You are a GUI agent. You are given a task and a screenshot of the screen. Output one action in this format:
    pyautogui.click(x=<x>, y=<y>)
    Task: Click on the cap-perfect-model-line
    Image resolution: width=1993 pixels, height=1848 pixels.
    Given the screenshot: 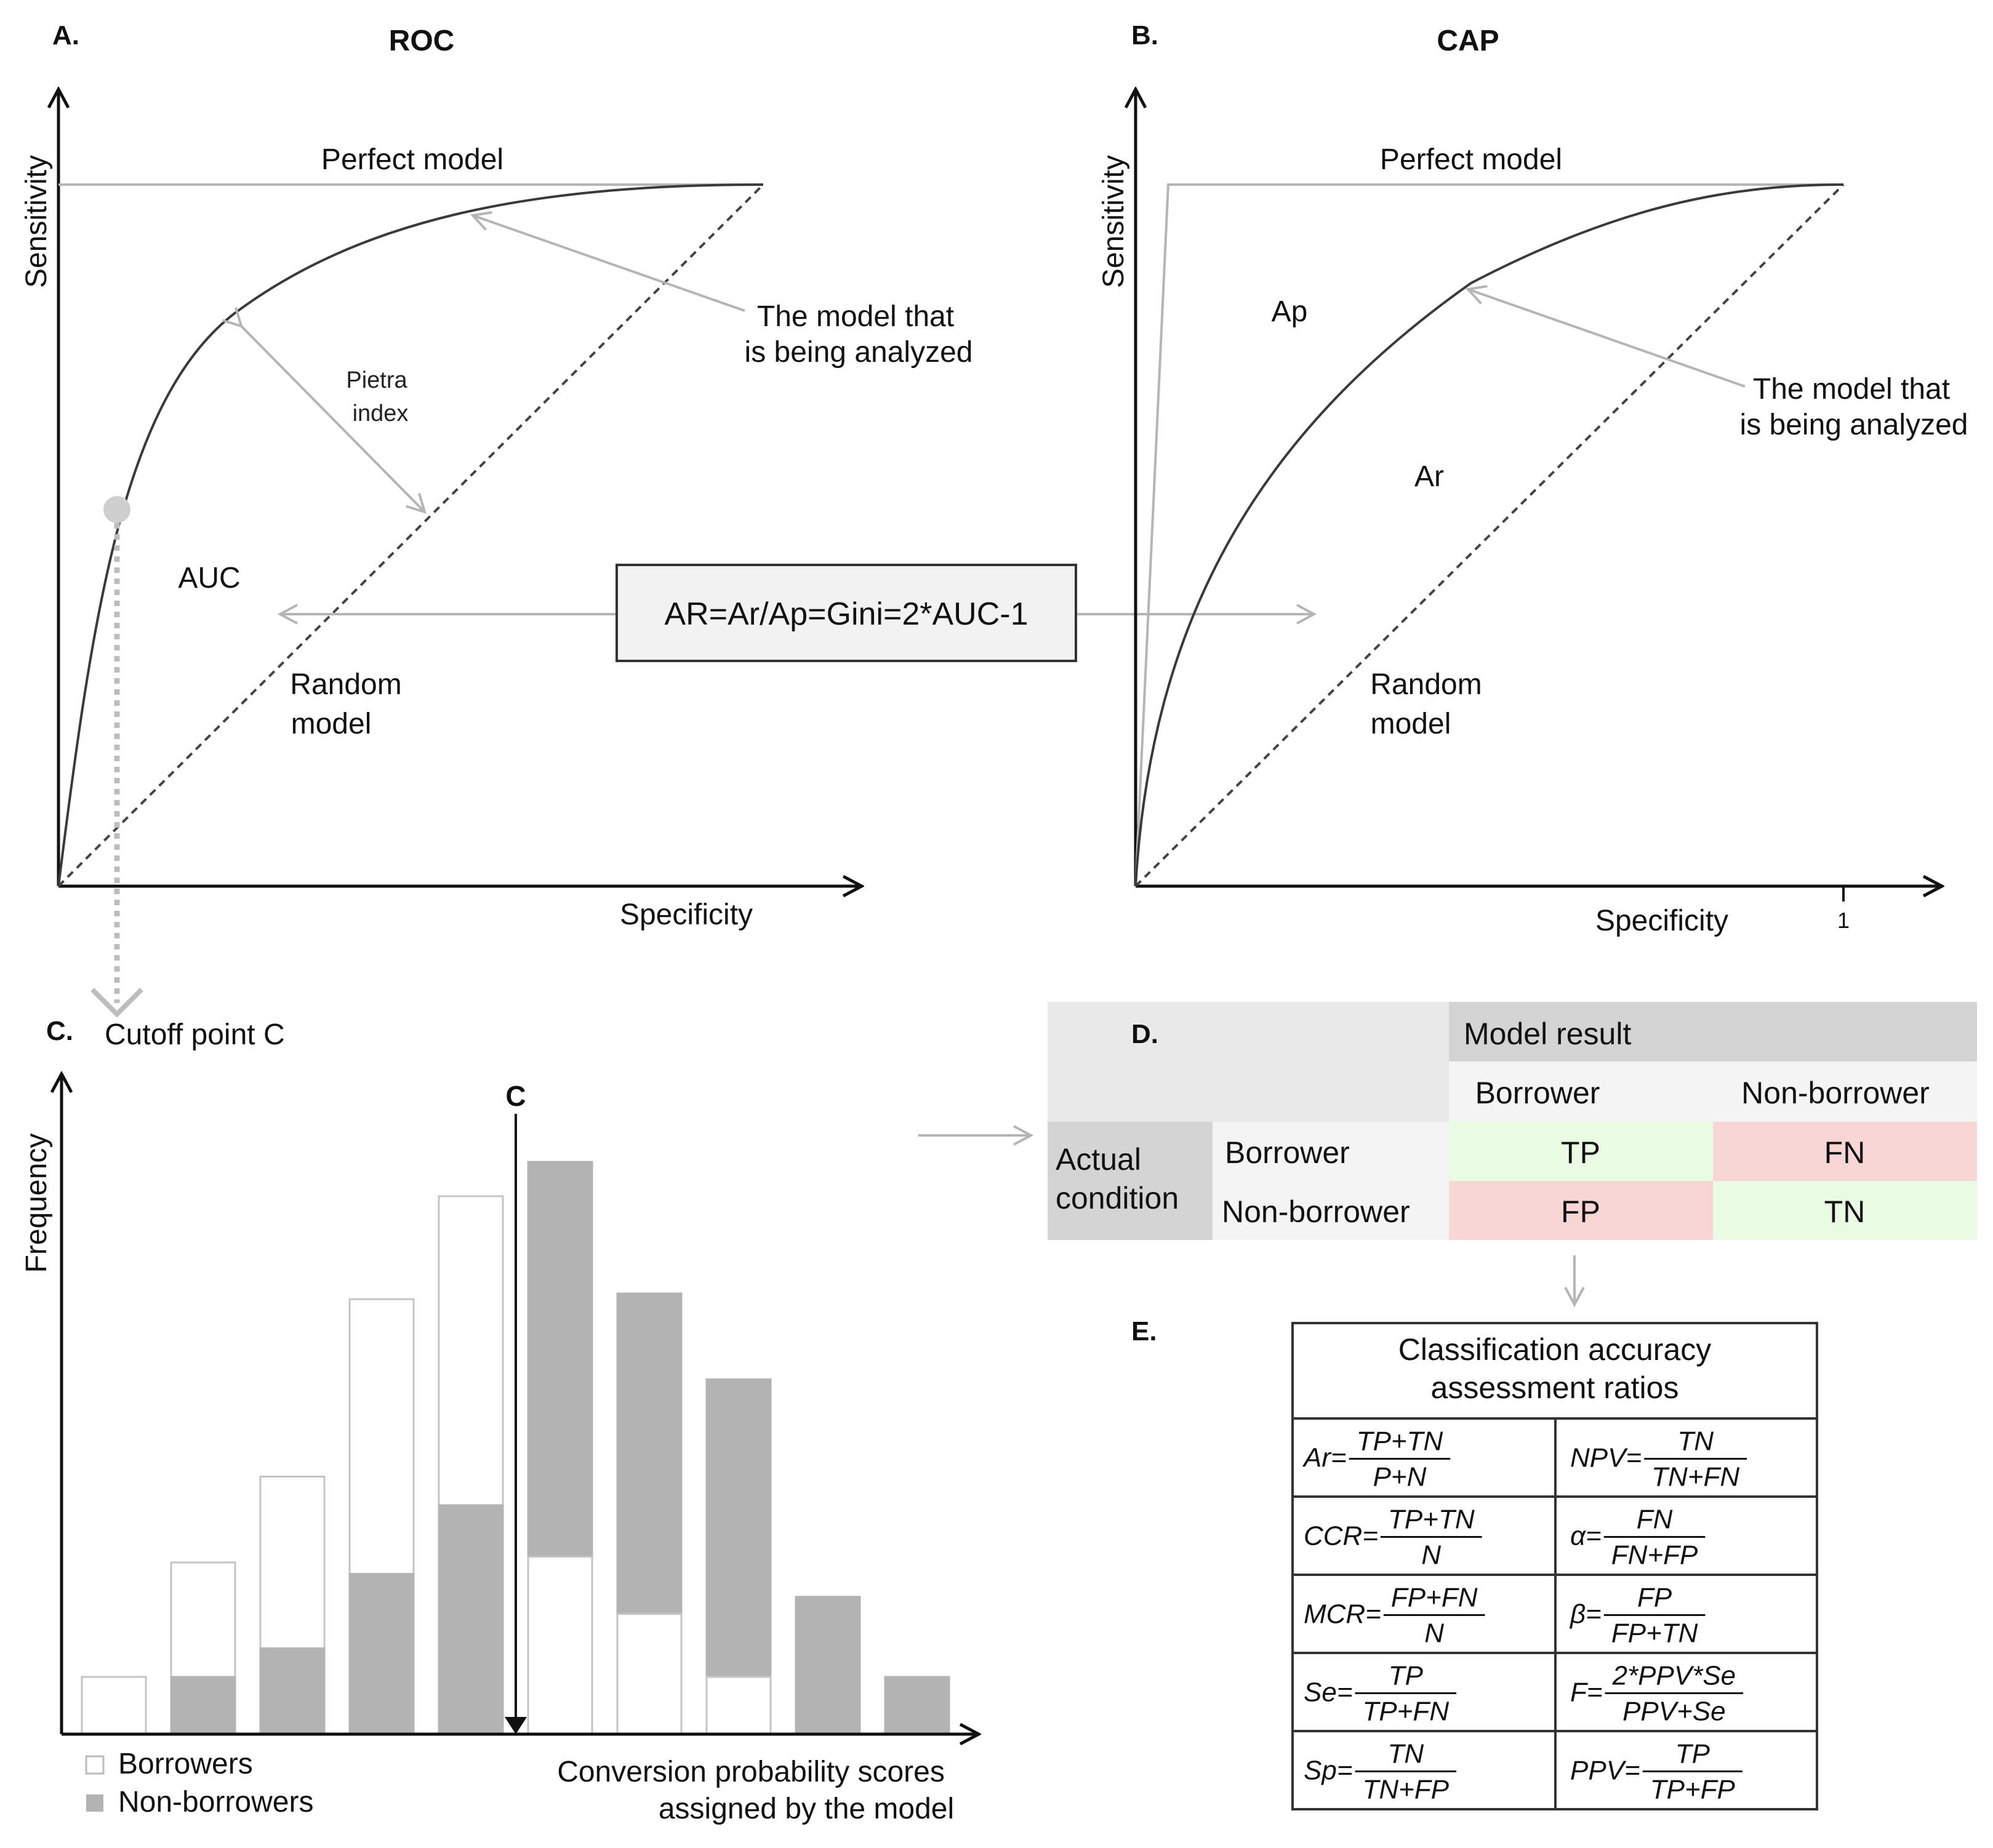 What is the action you would take?
    pyautogui.click(x=1488, y=535)
    